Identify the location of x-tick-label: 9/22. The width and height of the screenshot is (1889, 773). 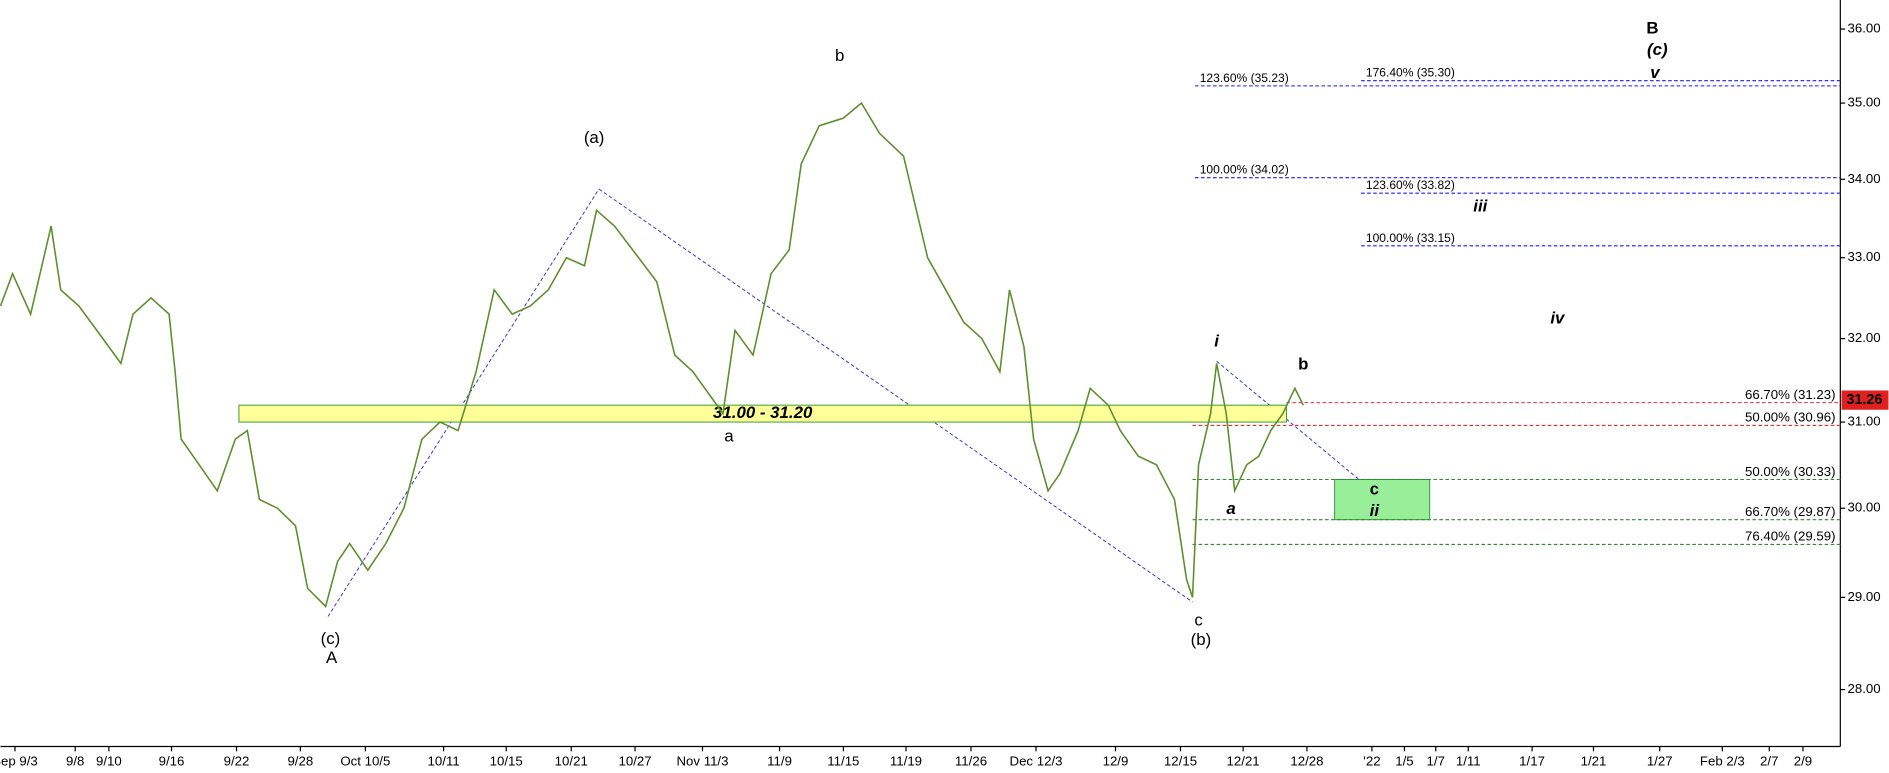
(237, 761).